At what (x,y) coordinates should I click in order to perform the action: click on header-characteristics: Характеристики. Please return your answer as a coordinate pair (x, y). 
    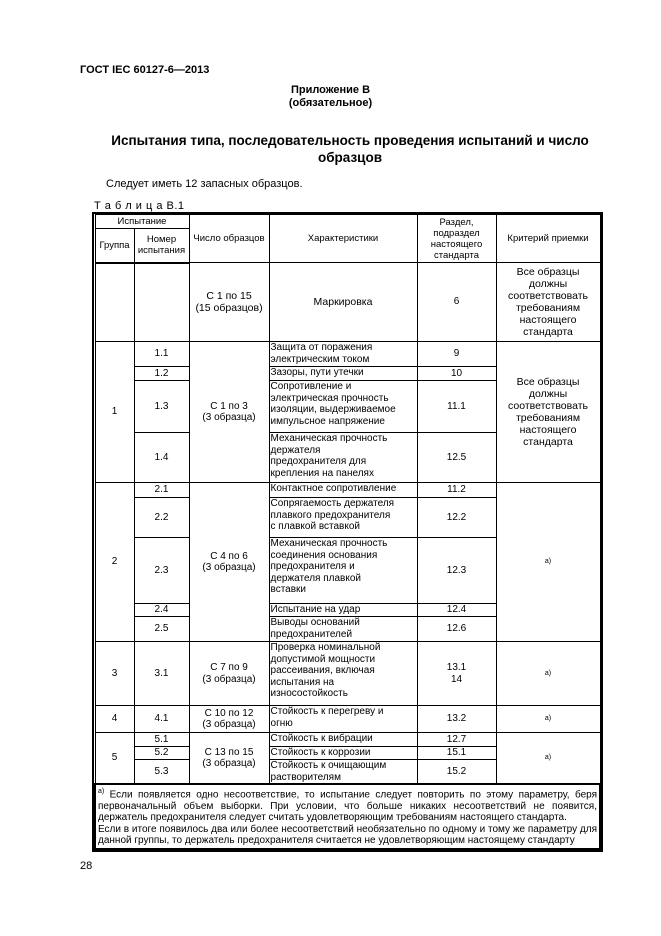
    Looking at the image, I should click on (343, 238).